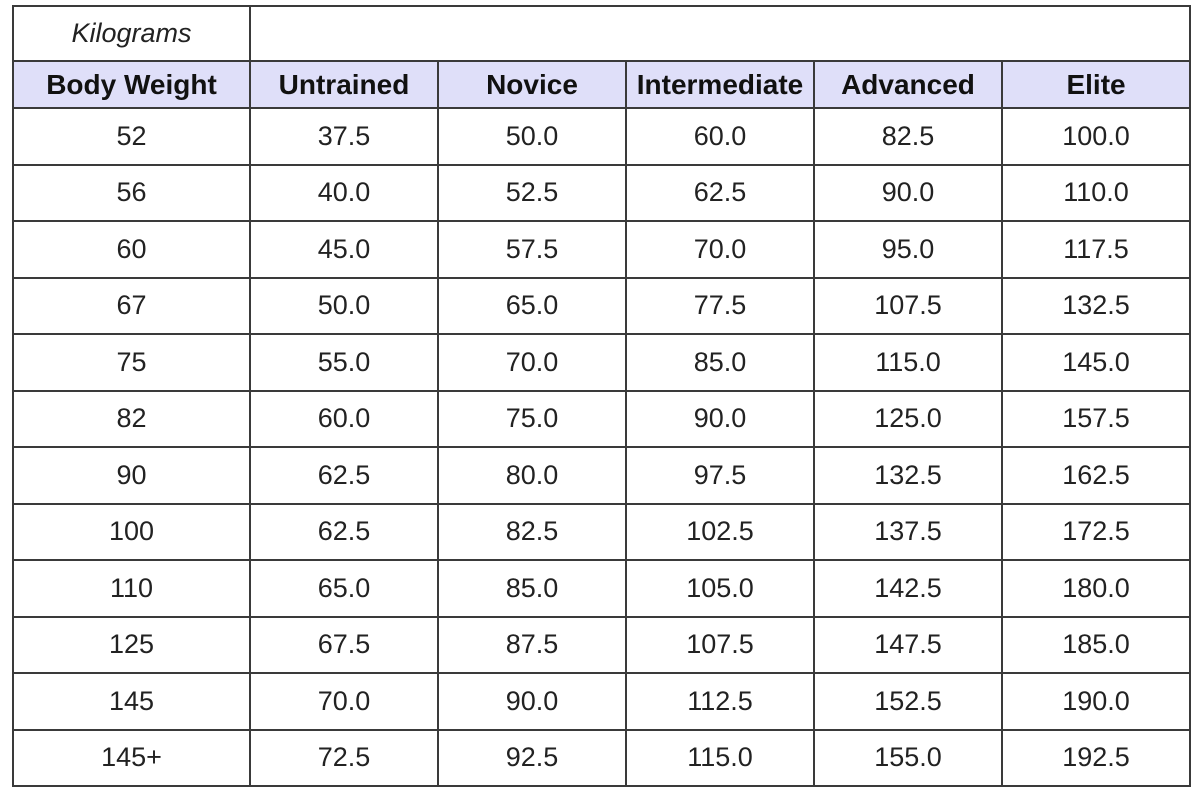 The width and height of the screenshot is (1200, 803). What do you see at coordinates (131, 305) in the screenshot?
I see `body-weight-cell: 67` at bounding box center [131, 305].